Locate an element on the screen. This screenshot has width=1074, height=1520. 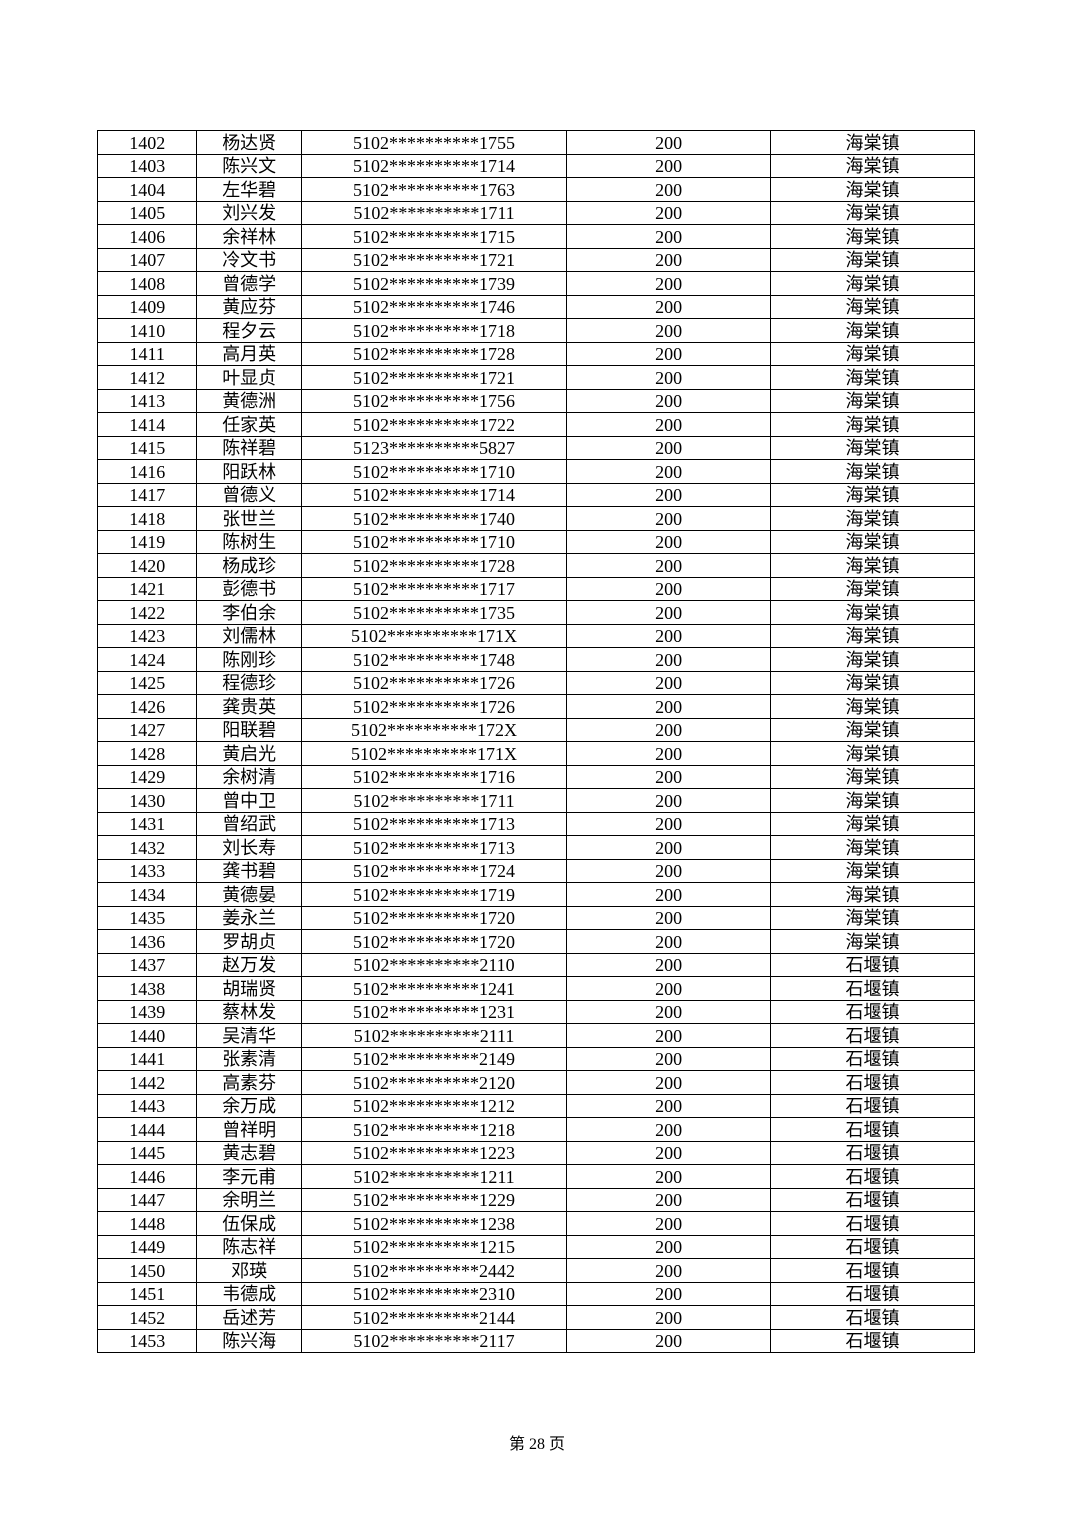
id-number-cell: 5102**********172X is located at coordinates (434, 729).